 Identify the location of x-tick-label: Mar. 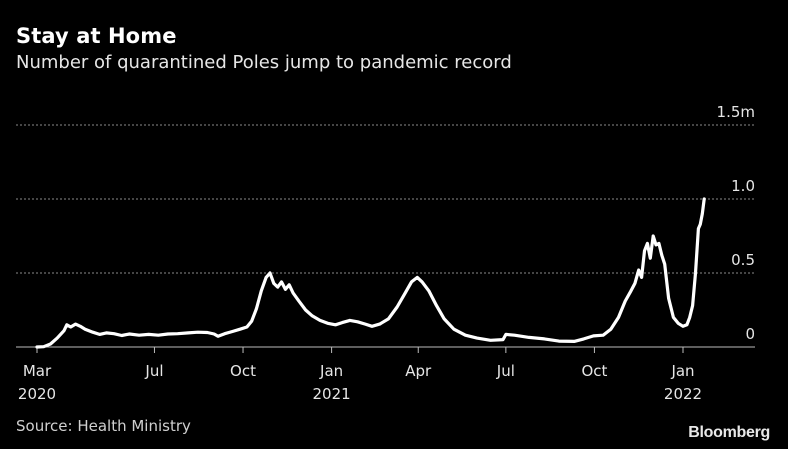
(37, 371).